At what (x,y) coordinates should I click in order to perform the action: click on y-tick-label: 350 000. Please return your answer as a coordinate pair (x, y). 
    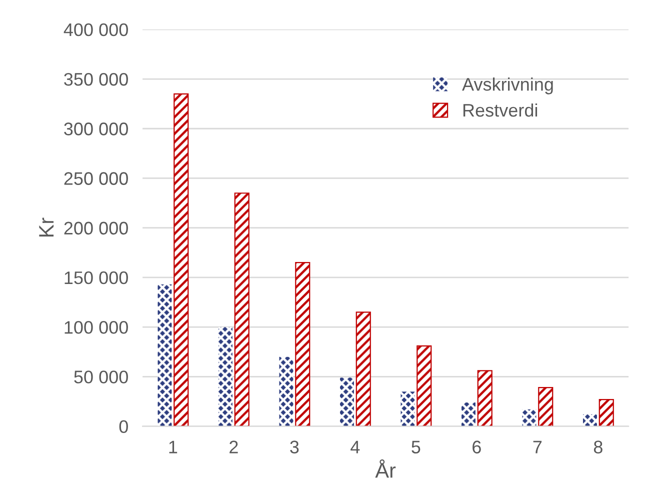
    Looking at the image, I should click on (96, 79).